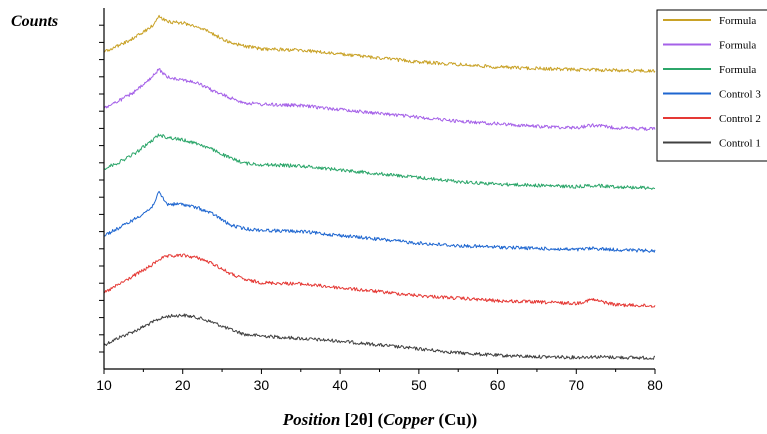  Describe the element at coordinates (458, 419) in the screenshot. I see `x-axis-label-part: (Cu))` at that location.